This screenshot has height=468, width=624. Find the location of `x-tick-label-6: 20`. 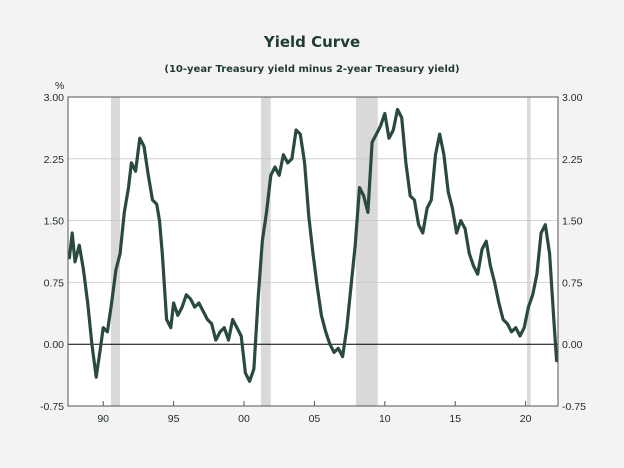

x-tick-label-6: 20 is located at coordinates (526, 419).